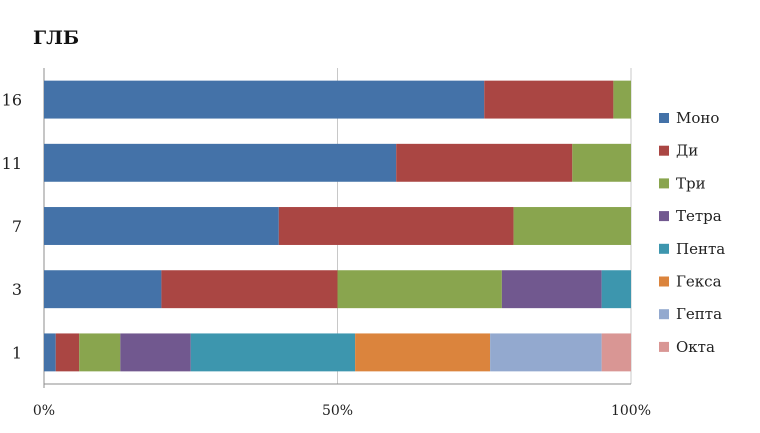 The height and width of the screenshot is (433, 760). Describe the element at coordinates (697, 118) in the screenshot. I see `legend-label: Моно` at that location.